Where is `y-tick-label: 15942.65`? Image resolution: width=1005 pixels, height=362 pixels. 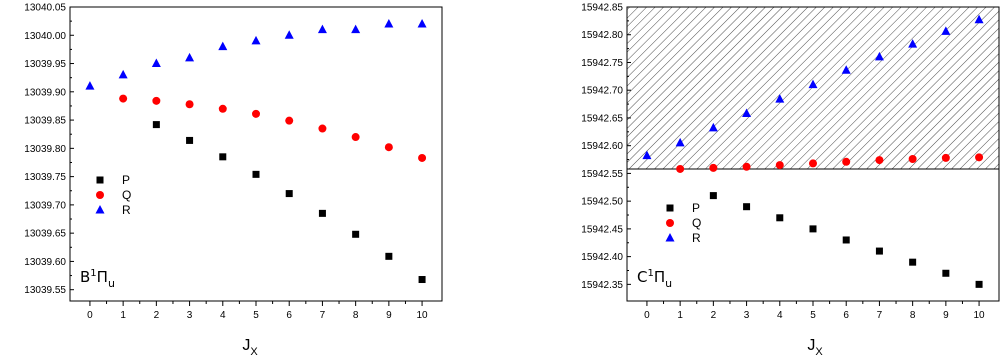
y-tick-label: 15942.65 is located at coordinates (602, 118).